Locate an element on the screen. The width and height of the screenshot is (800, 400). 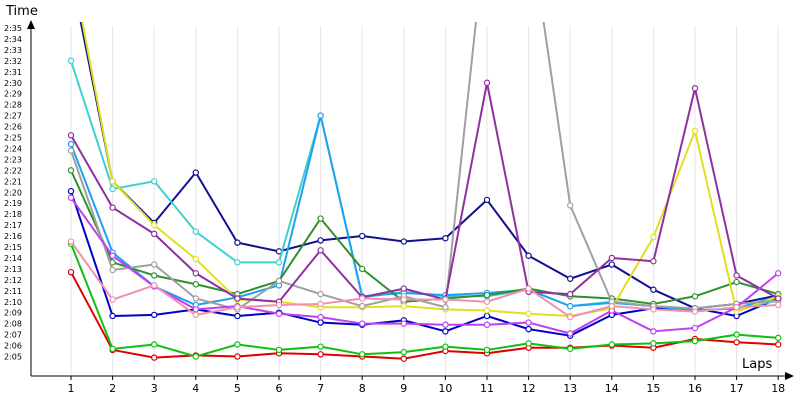
y-tick-label-2-30: 2:30 is located at coordinates (13, 83).